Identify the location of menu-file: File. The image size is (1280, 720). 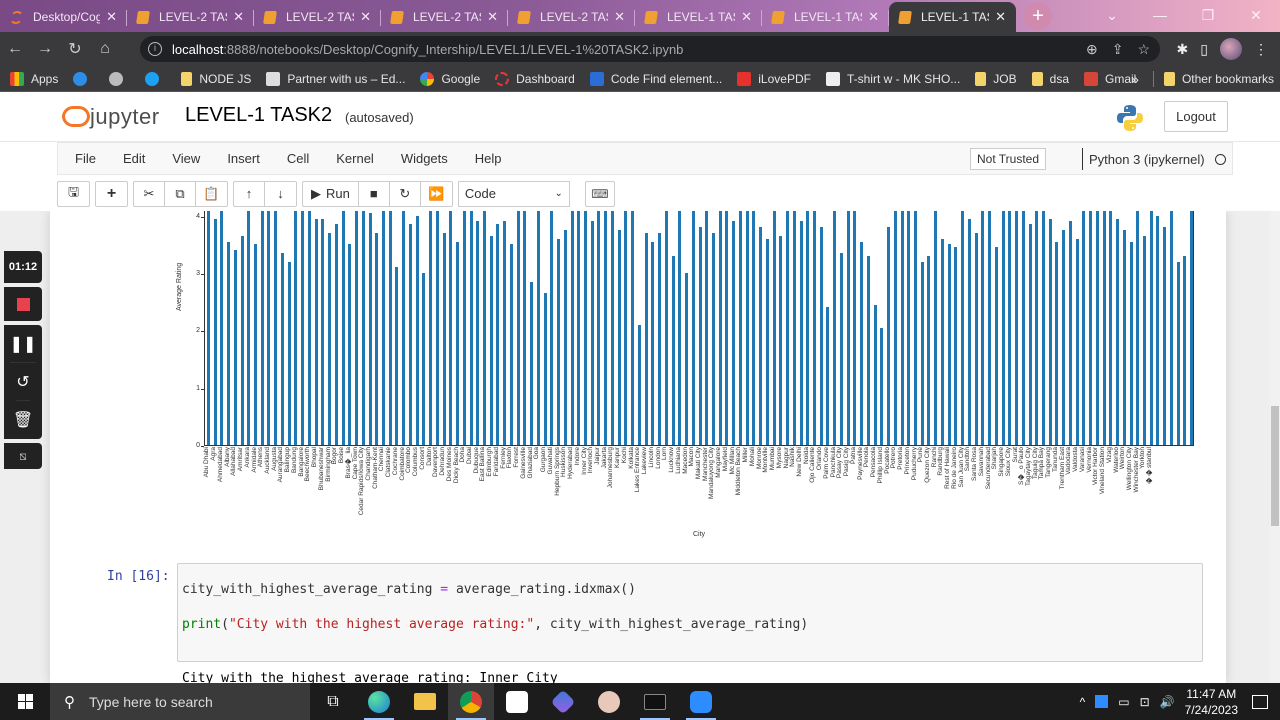
(85, 158).